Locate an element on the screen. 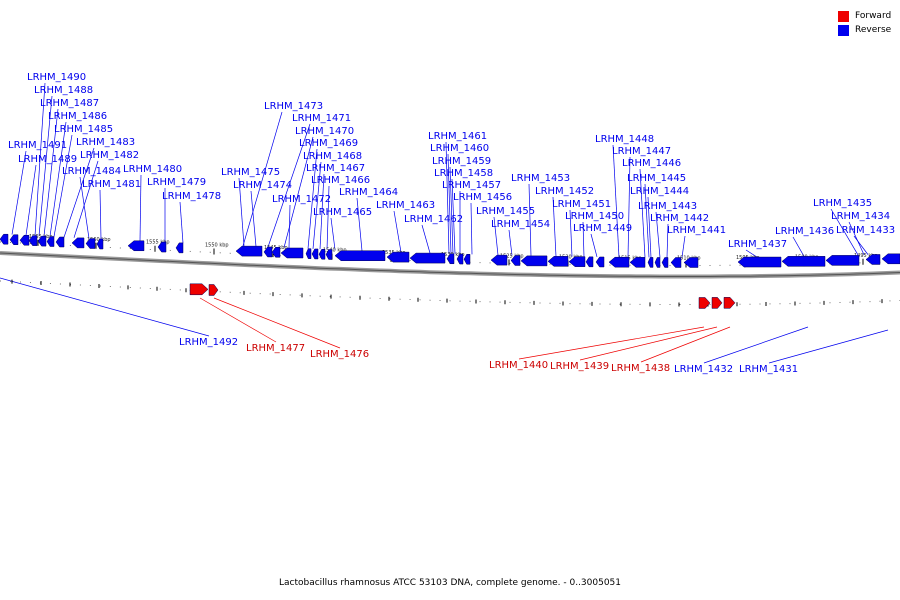 Image resolution: width=900 pixels, height=600 pixels. tick-label: 1520 kbp is located at coordinates (571, 258).